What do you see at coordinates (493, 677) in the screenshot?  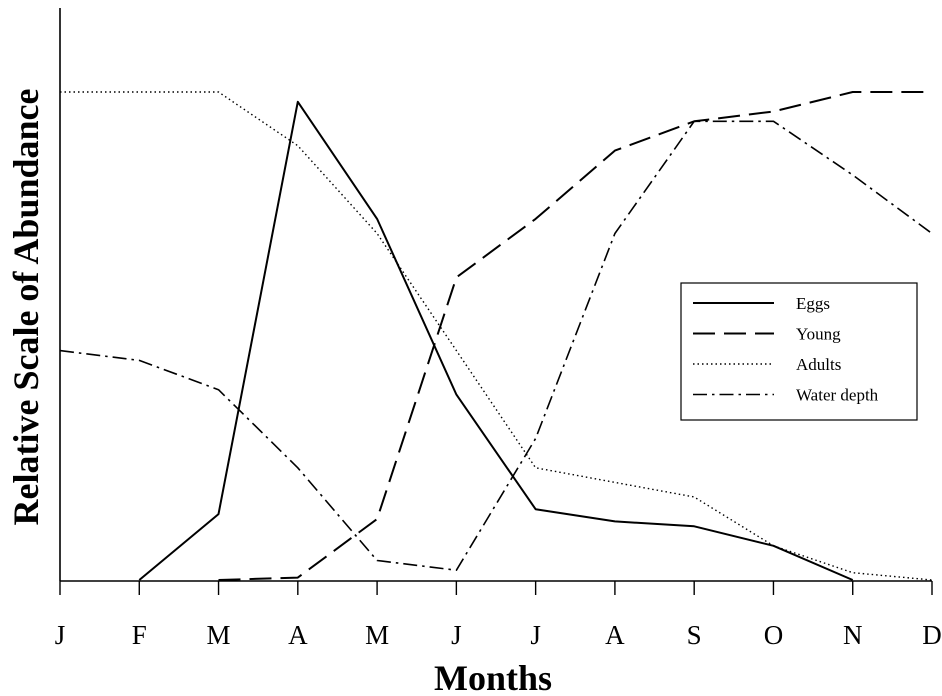 I see `x-axis-title: Months` at bounding box center [493, 677].